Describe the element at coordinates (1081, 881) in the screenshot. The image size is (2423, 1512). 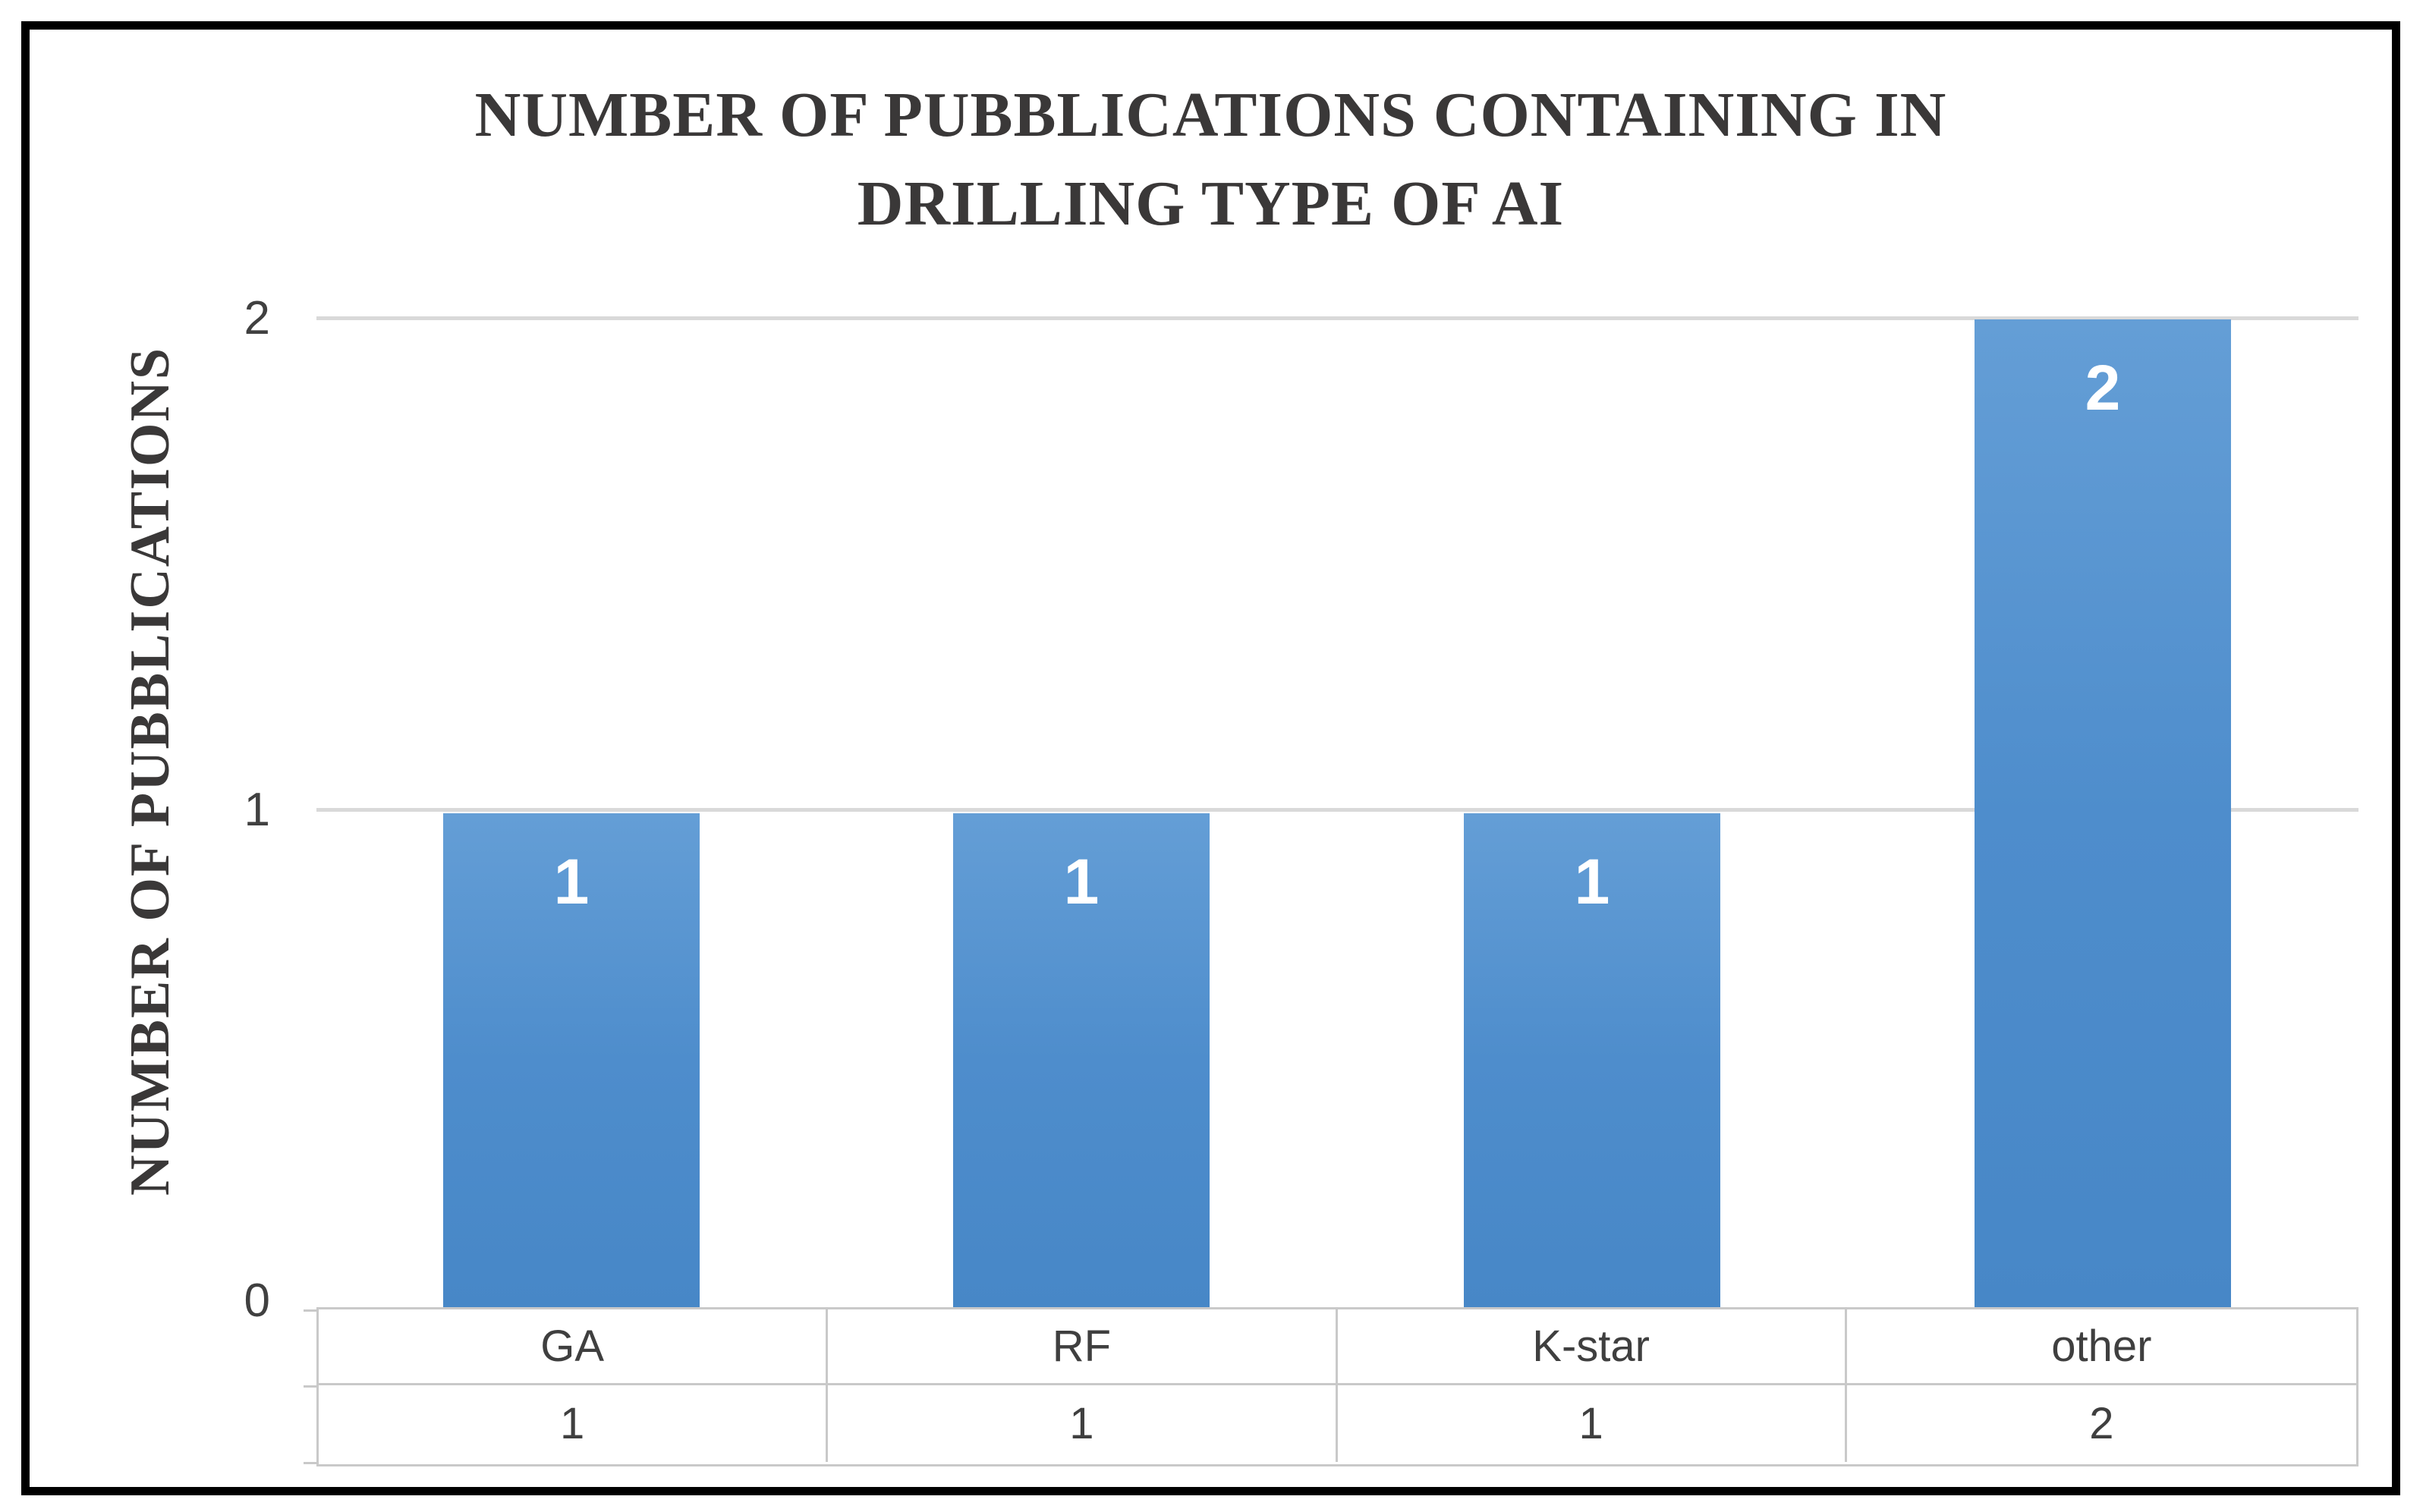
I see `bar-rf-data-label: 1` at that location.